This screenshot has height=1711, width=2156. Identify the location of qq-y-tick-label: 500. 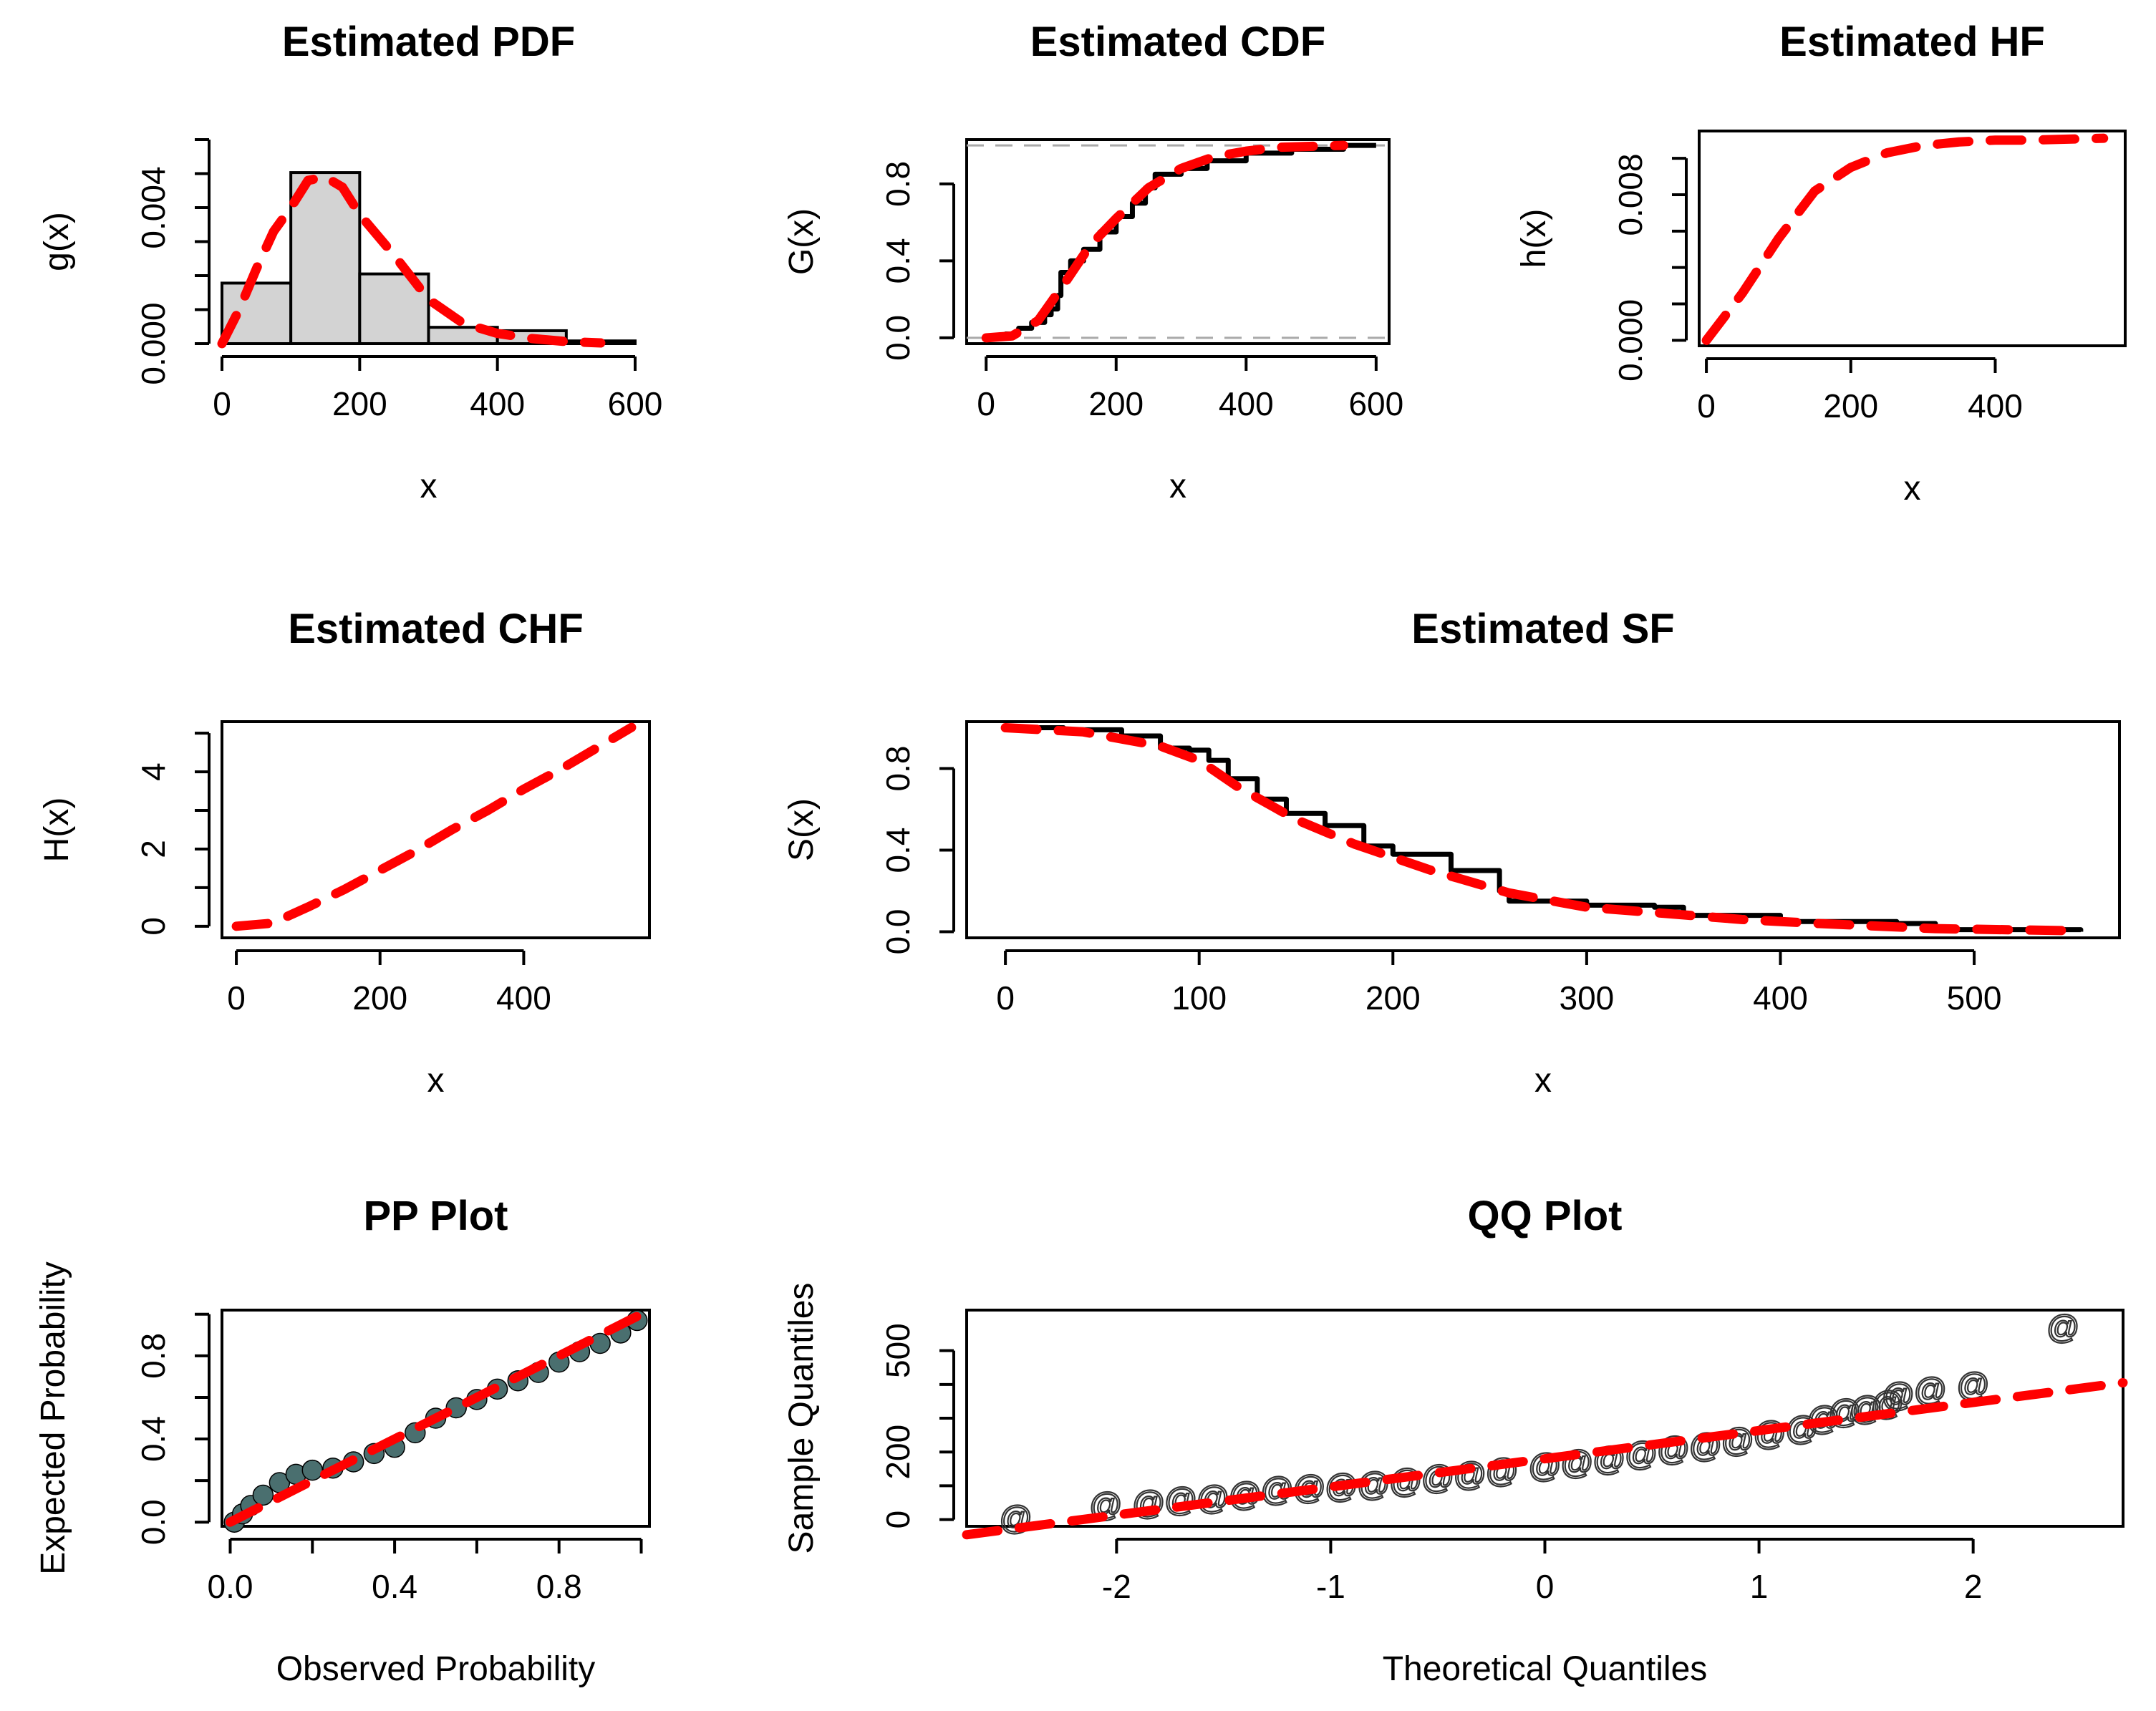
(898, 1350).